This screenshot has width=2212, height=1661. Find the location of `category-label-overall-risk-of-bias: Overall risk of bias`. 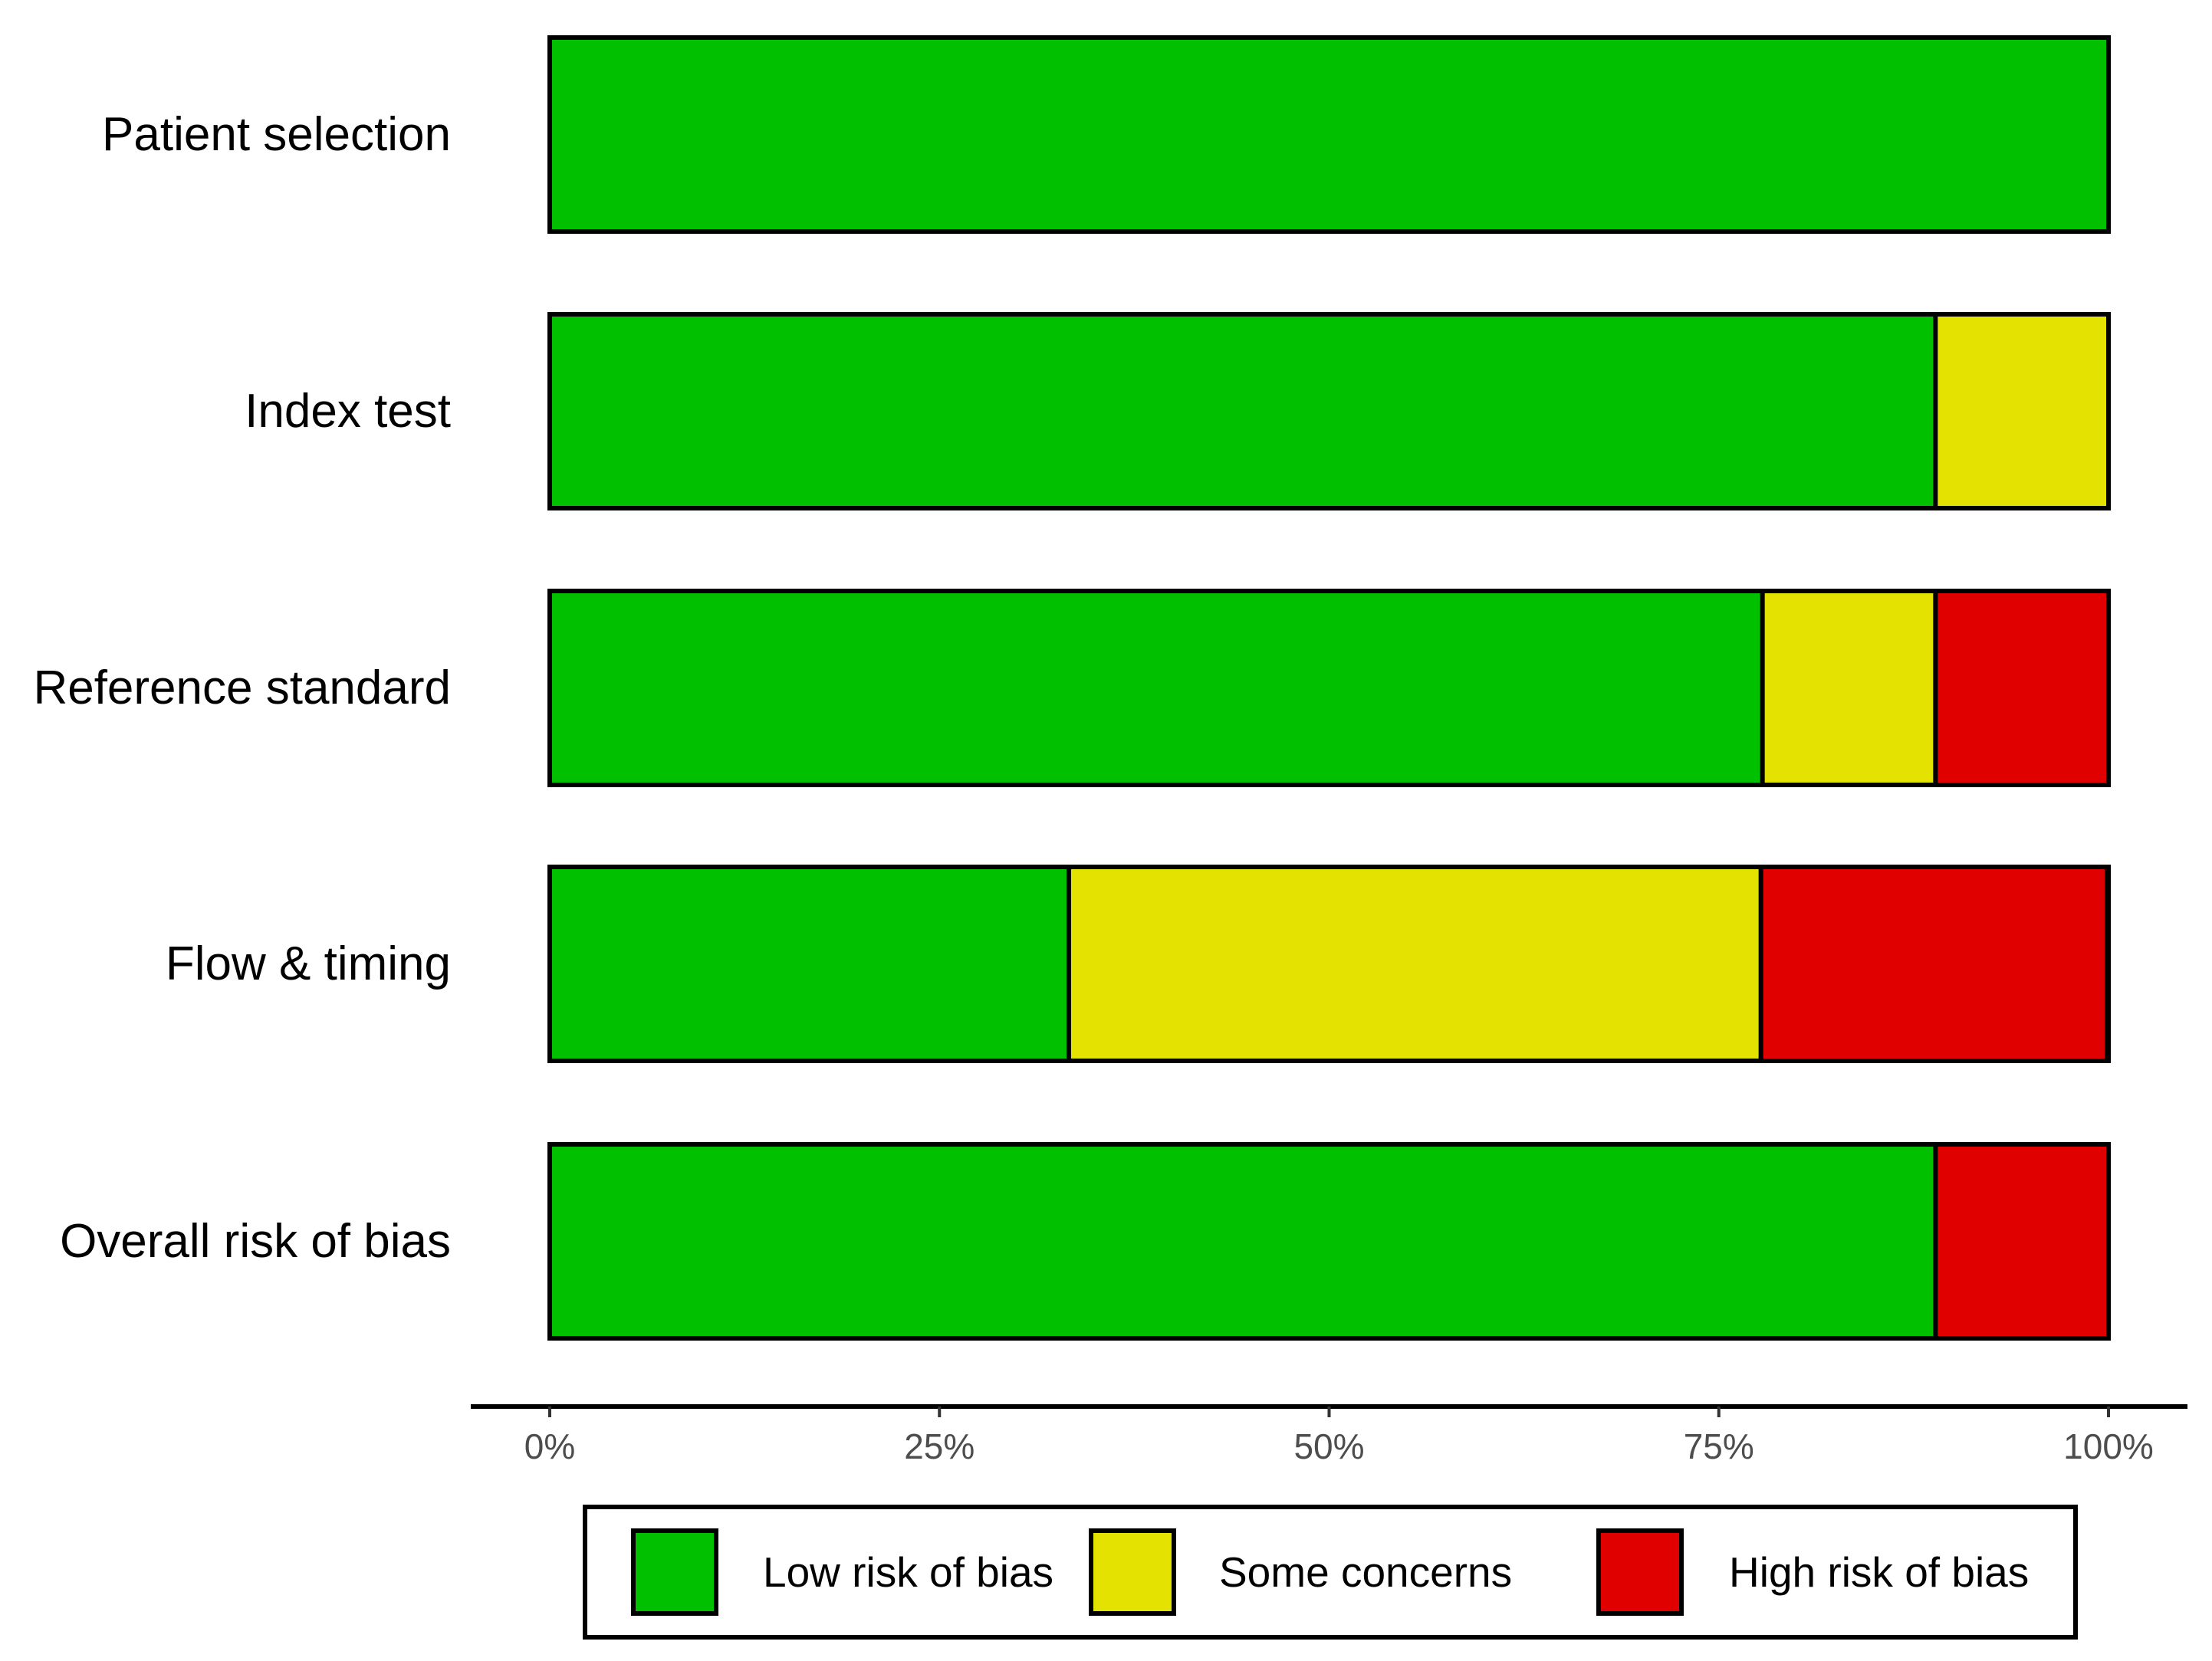

category-label-overall-risk-of-bias: Overall risk of bias is located at coordinates (255, 1241).